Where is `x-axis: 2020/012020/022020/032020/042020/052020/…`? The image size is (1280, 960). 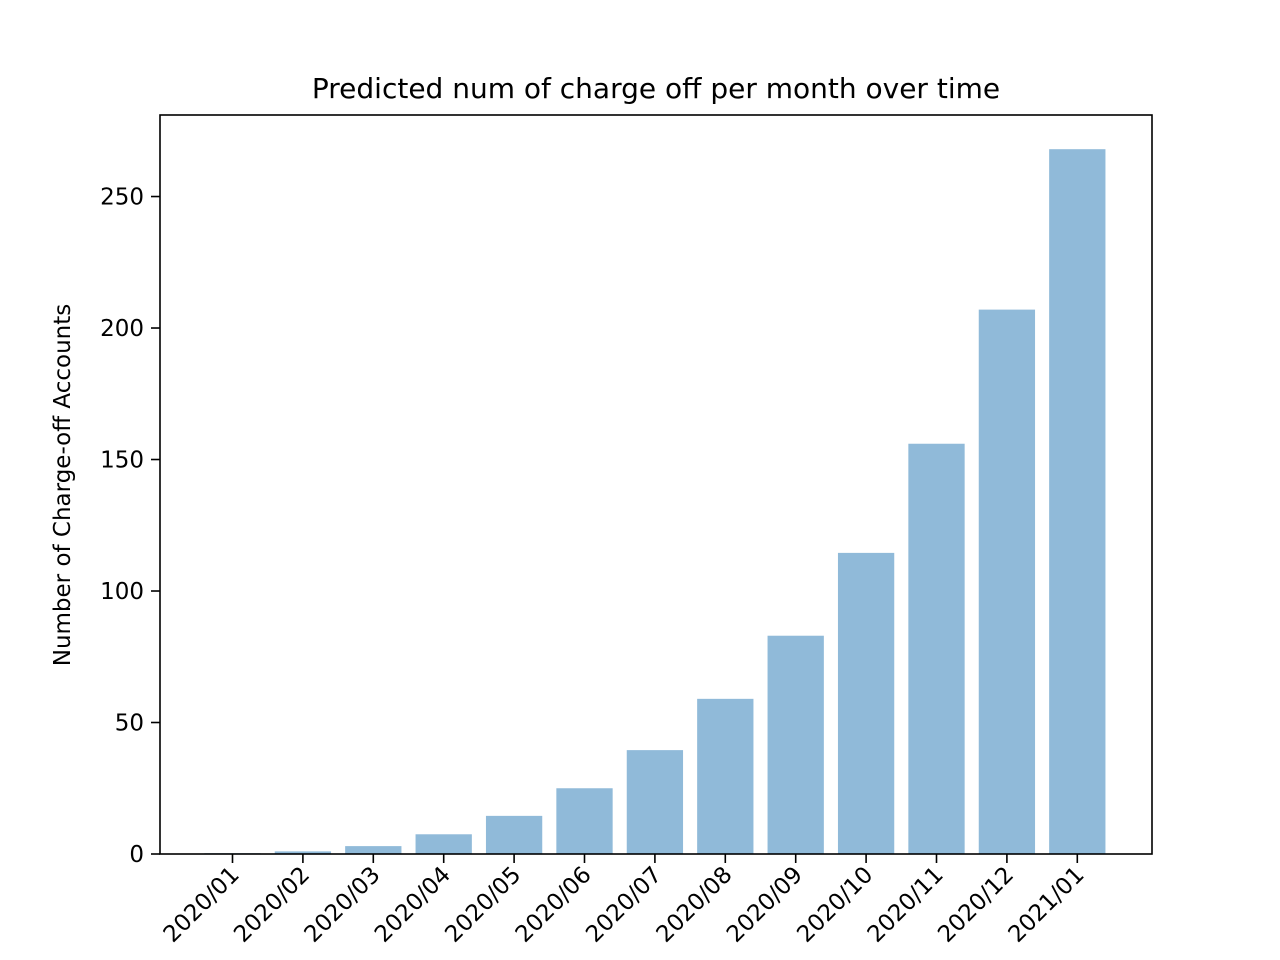
x-axis: 2020/012020/022020/032020/042020/052020/… is located at coordinates (624, 901).